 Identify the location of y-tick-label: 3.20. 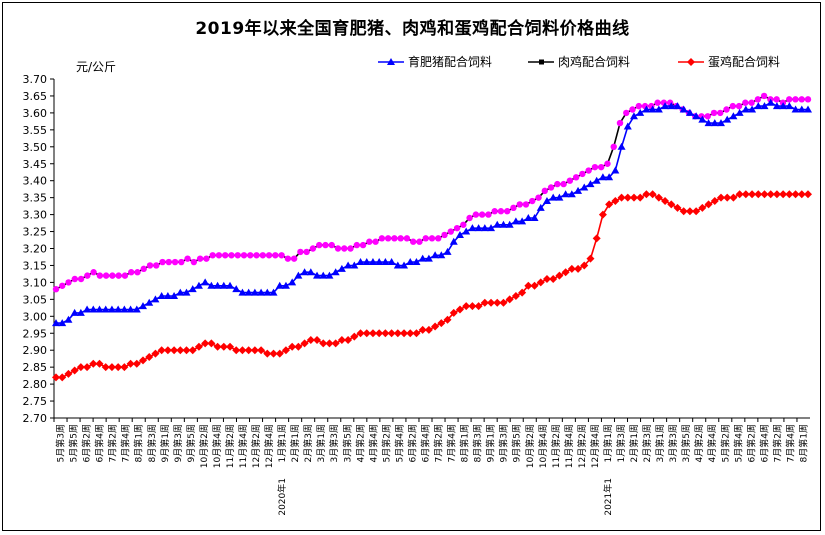
(35, 249).